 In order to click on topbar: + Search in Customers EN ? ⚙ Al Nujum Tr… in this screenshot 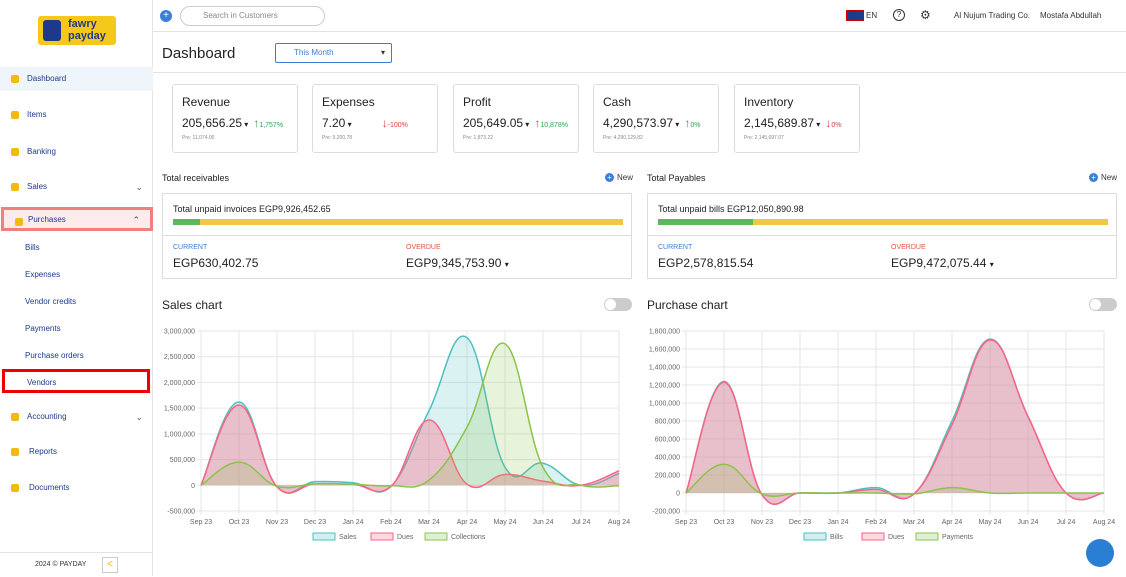, I will do `click(639, 16)`.